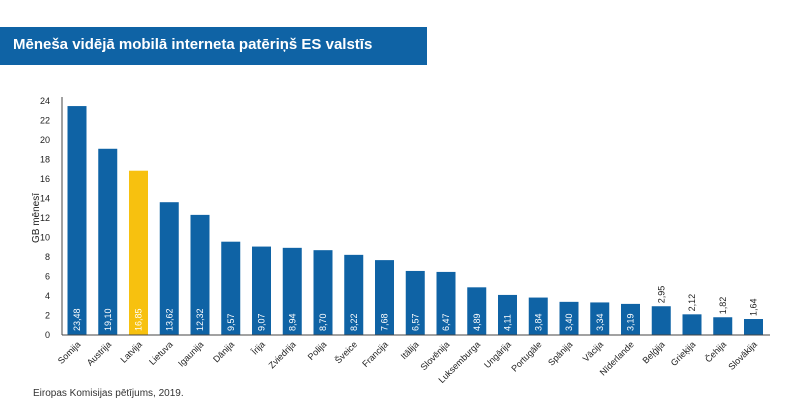 Image resolution: width=800 pixels, height=418 pixels. What do you see at coordinates (223, 351) in the screenshot?
I see `x-tick-label: Dānija` at bounding box center [223, 351].